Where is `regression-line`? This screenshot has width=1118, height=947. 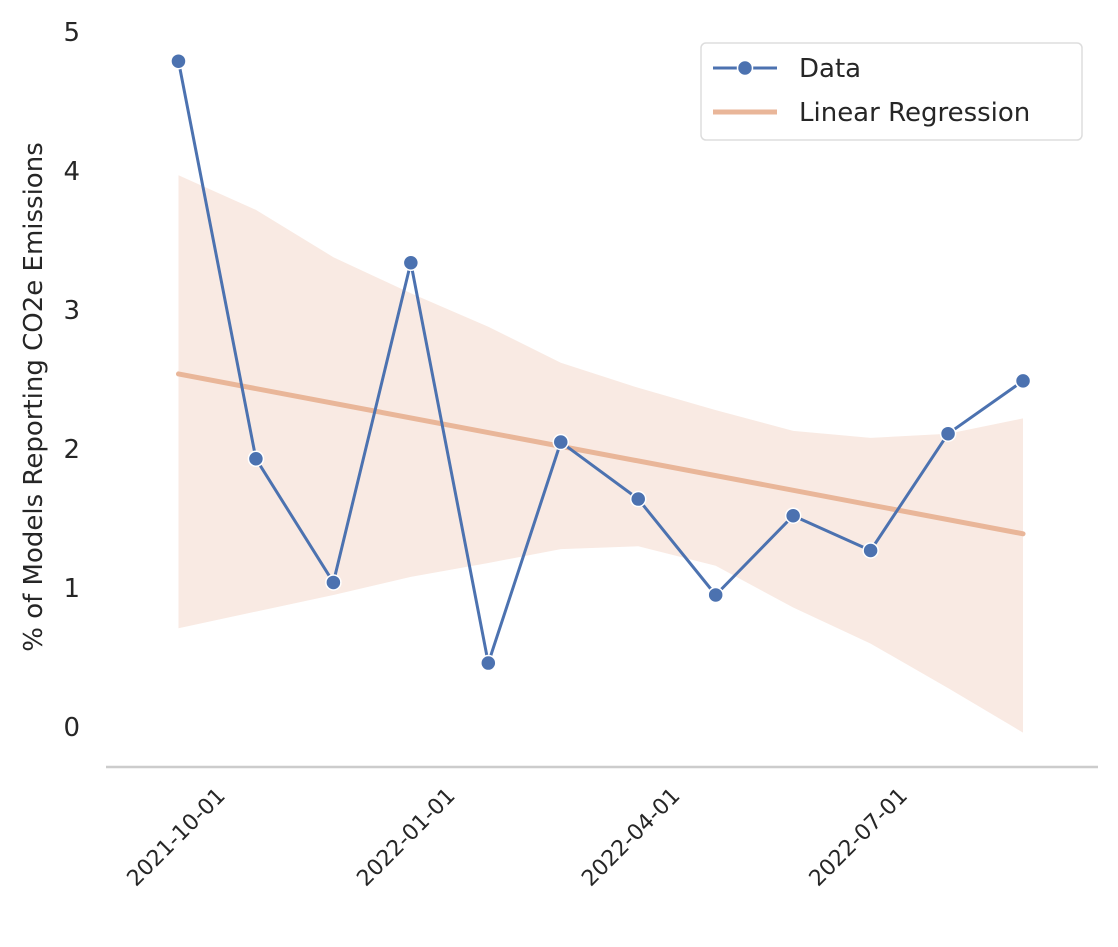
regression-line is located at coordinates (600, 454).